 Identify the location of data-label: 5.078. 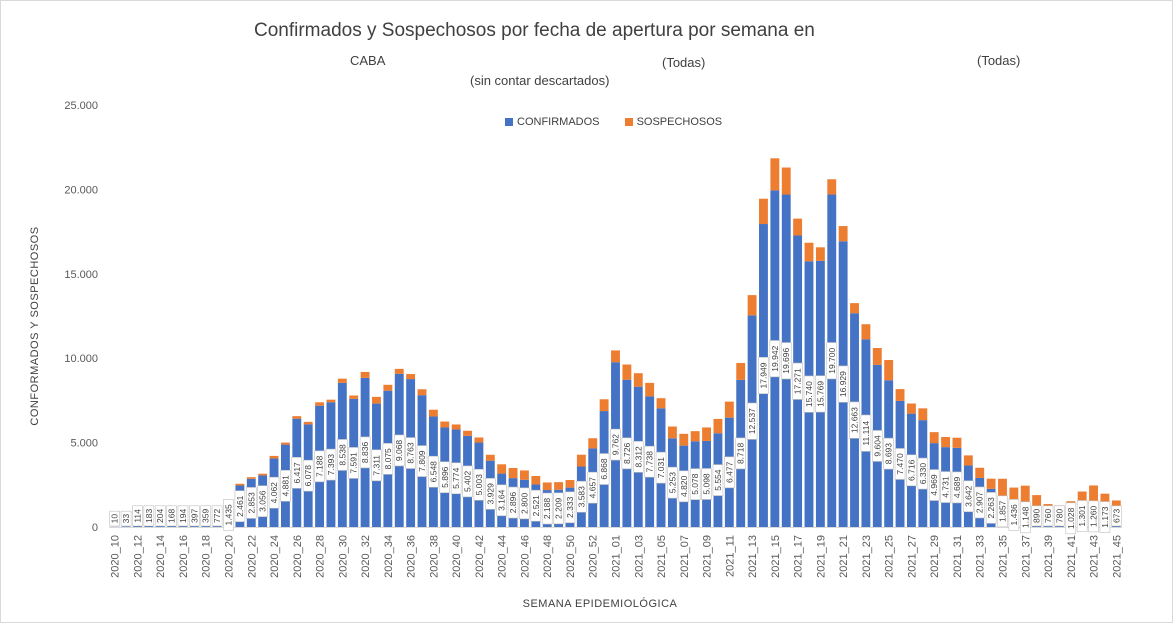
(695, 484).